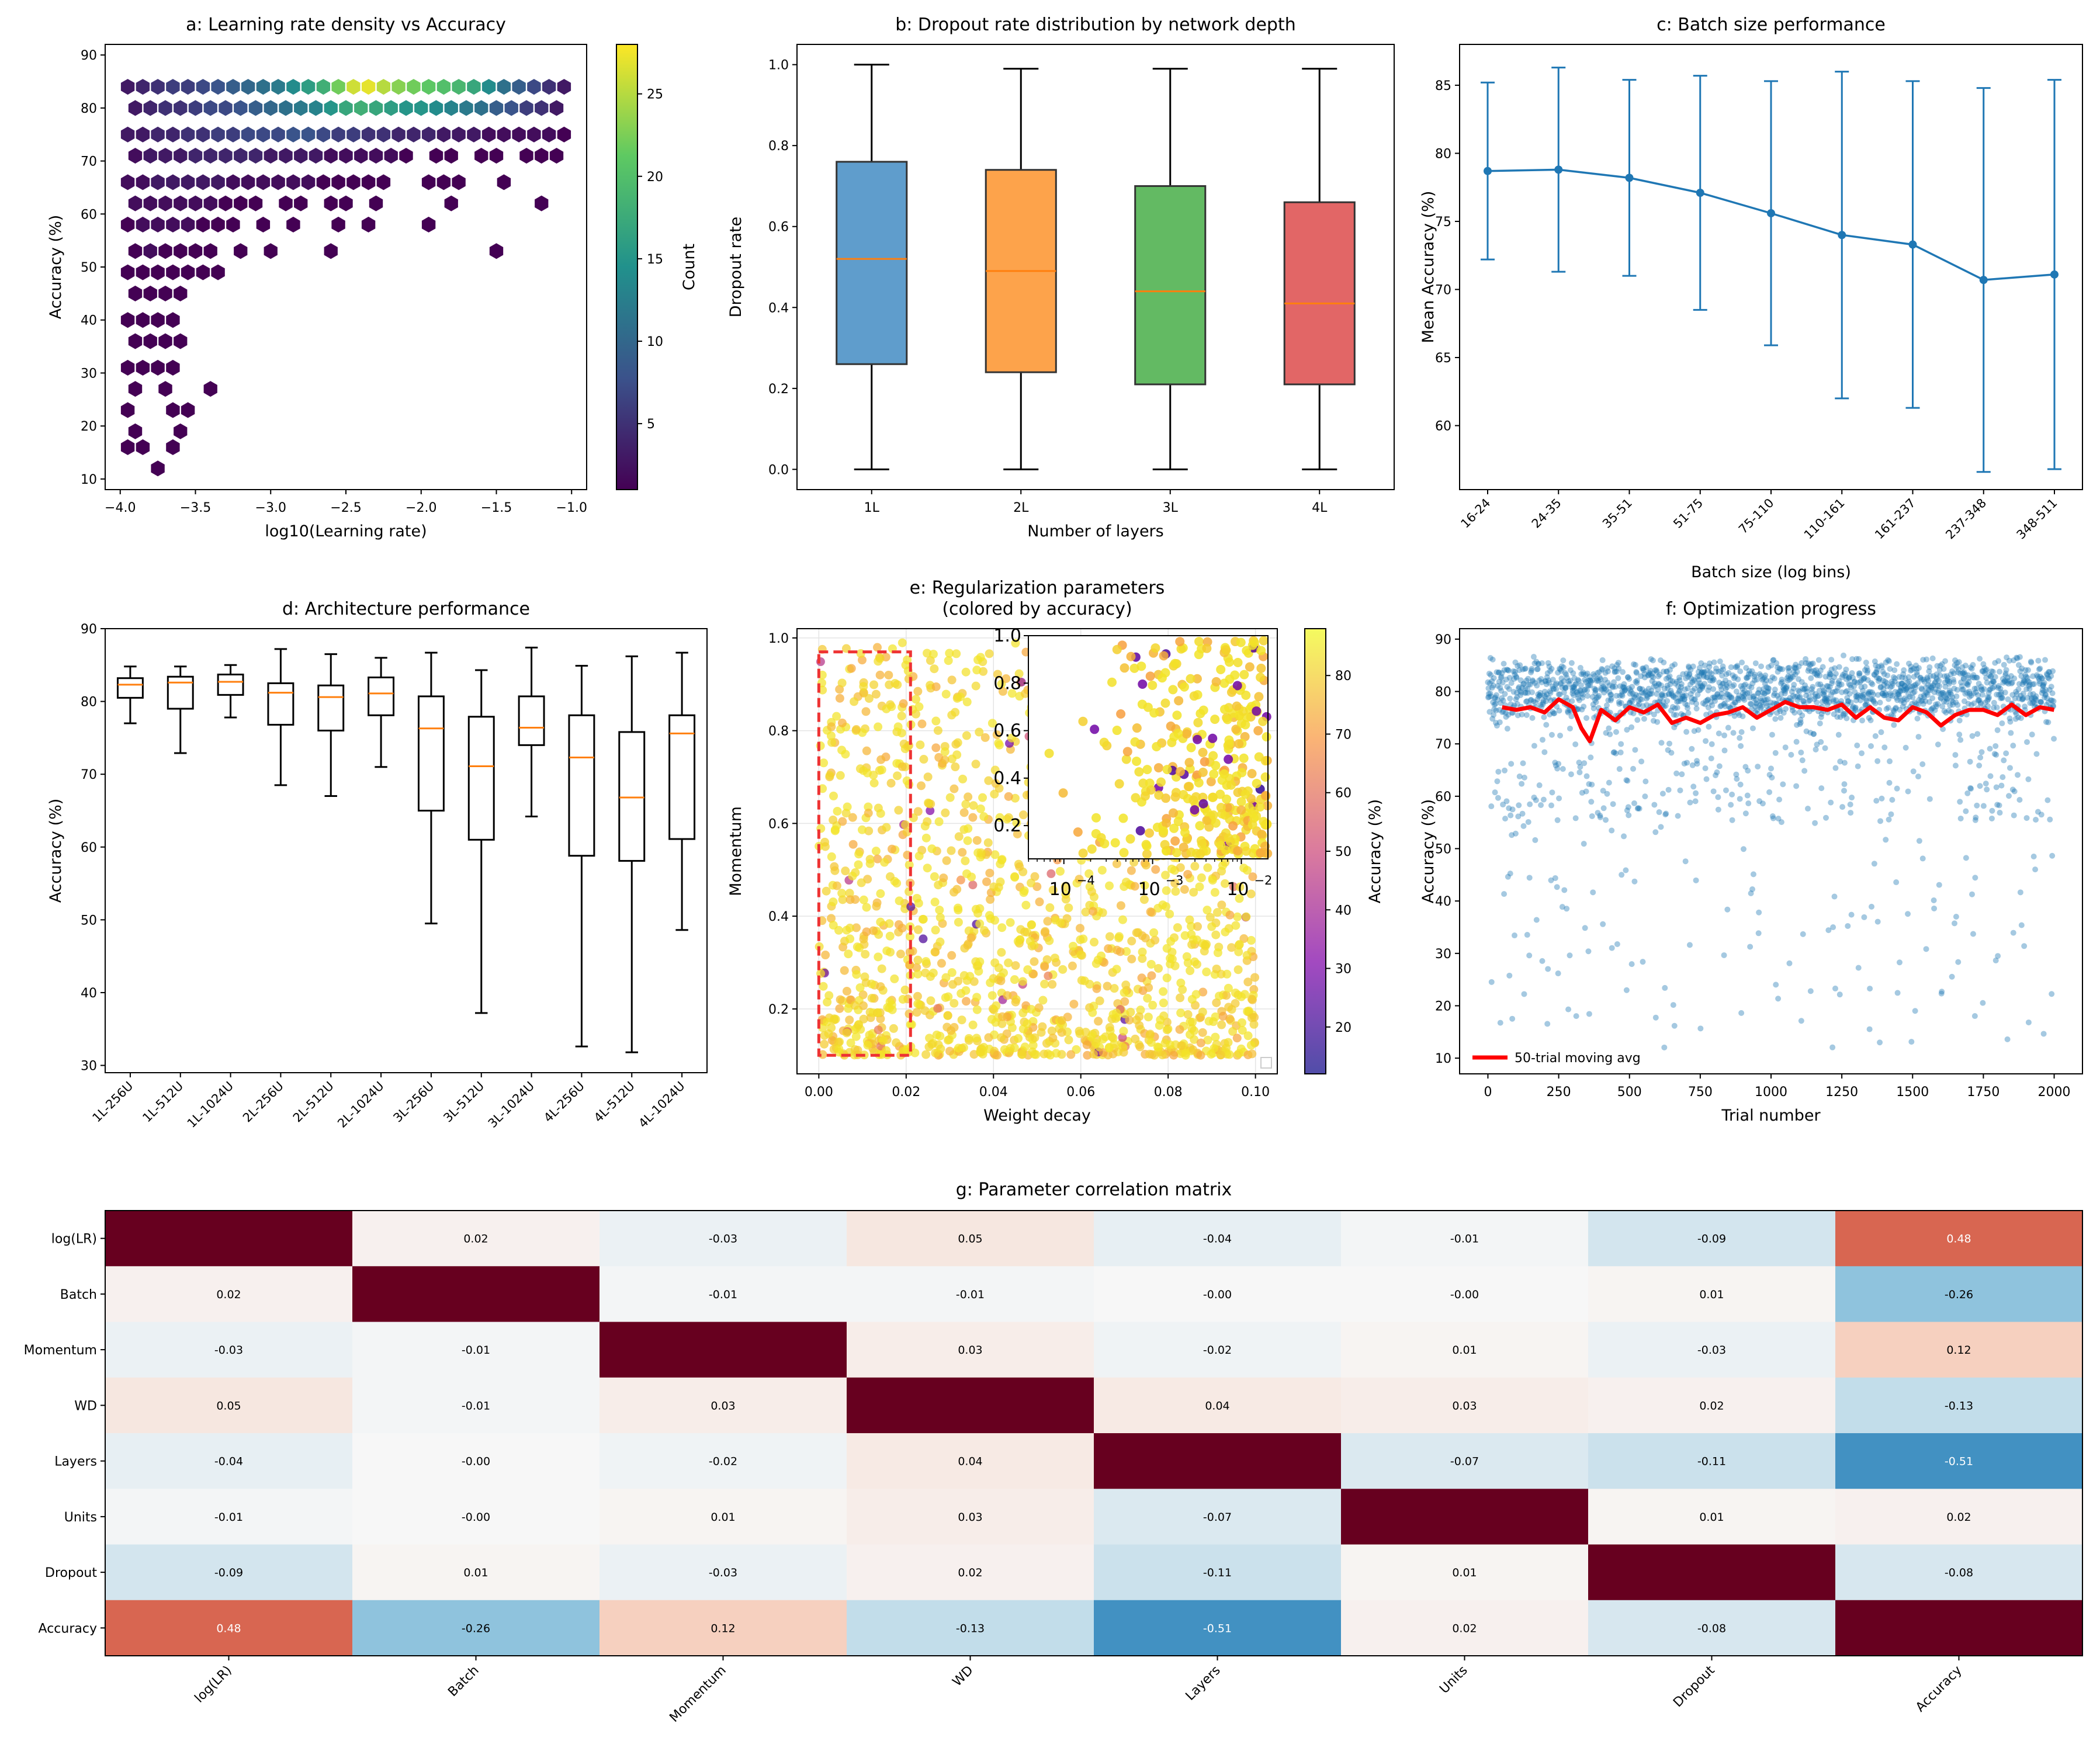 The height and width of the screenshot is (1751, 2100). Describe the element at coordinates (1771, 1116) in the screenshot. I see `x-axis-label: Trial number` at that location.